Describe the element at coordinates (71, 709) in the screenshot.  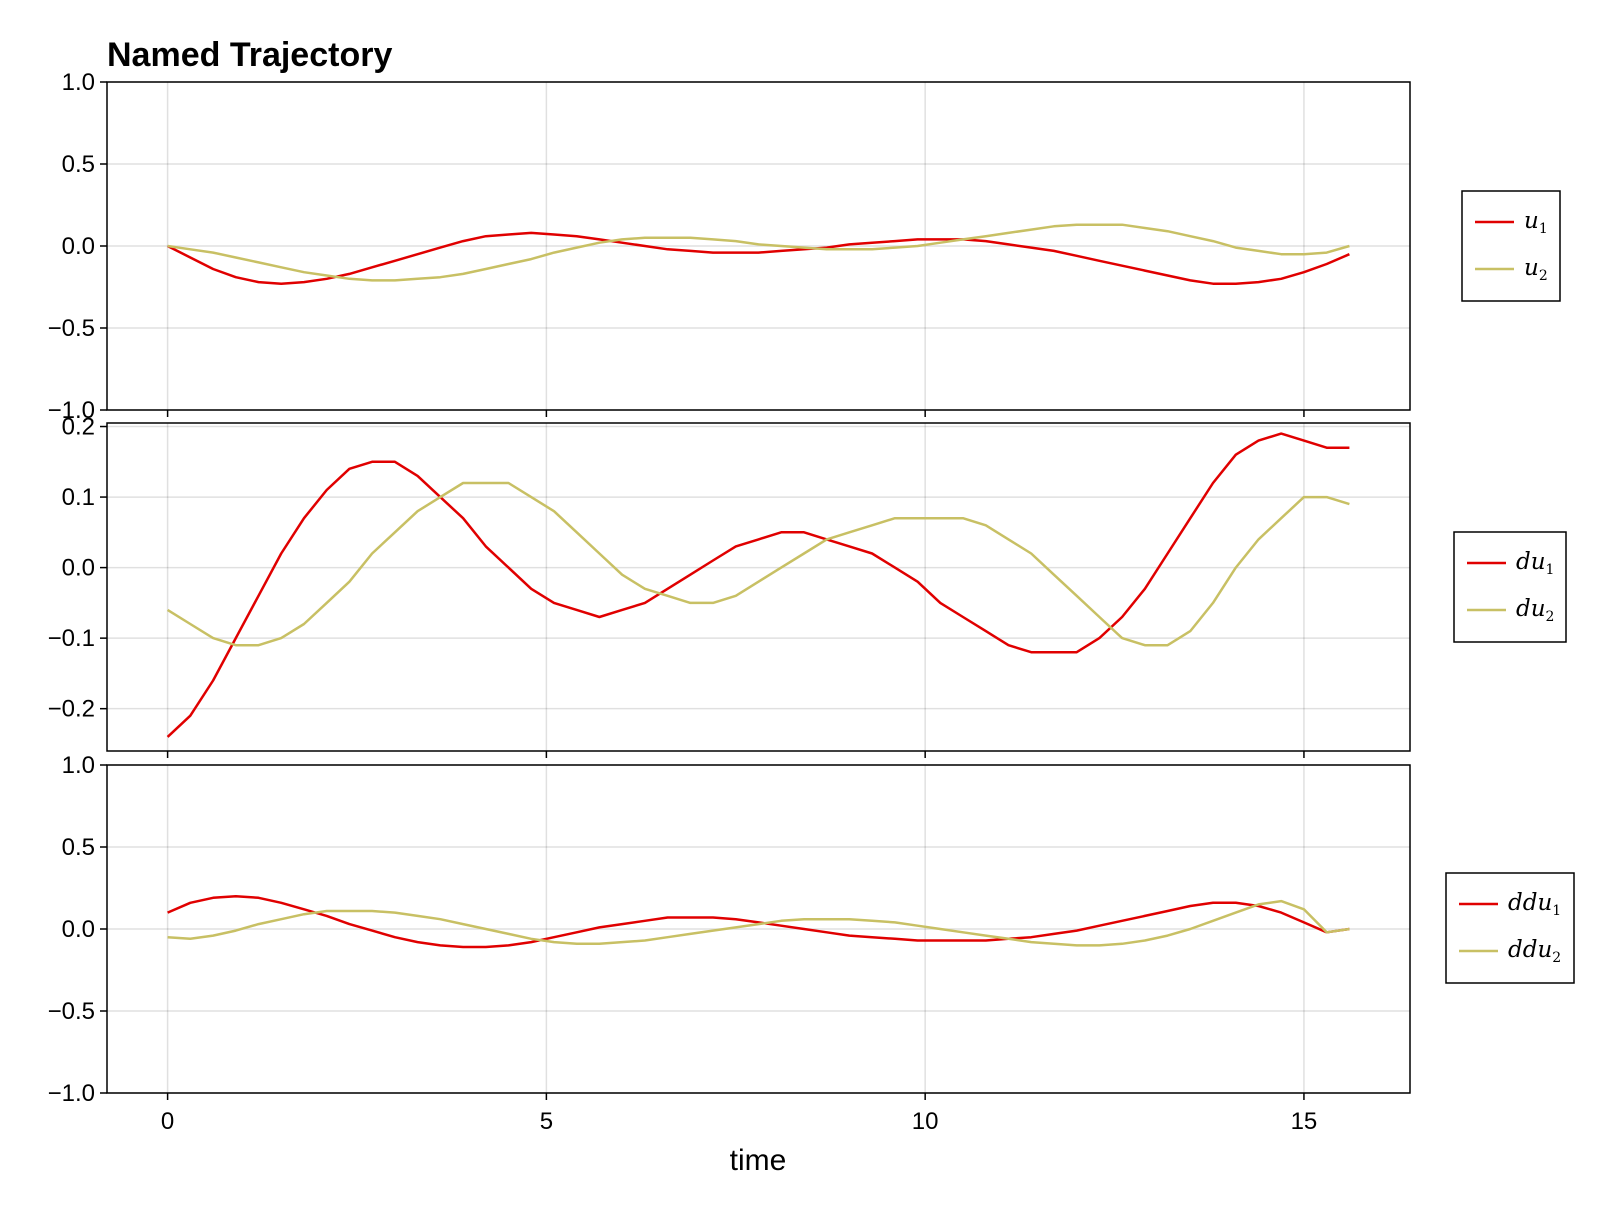
I see `y-tick-label: −0.2` at that location.